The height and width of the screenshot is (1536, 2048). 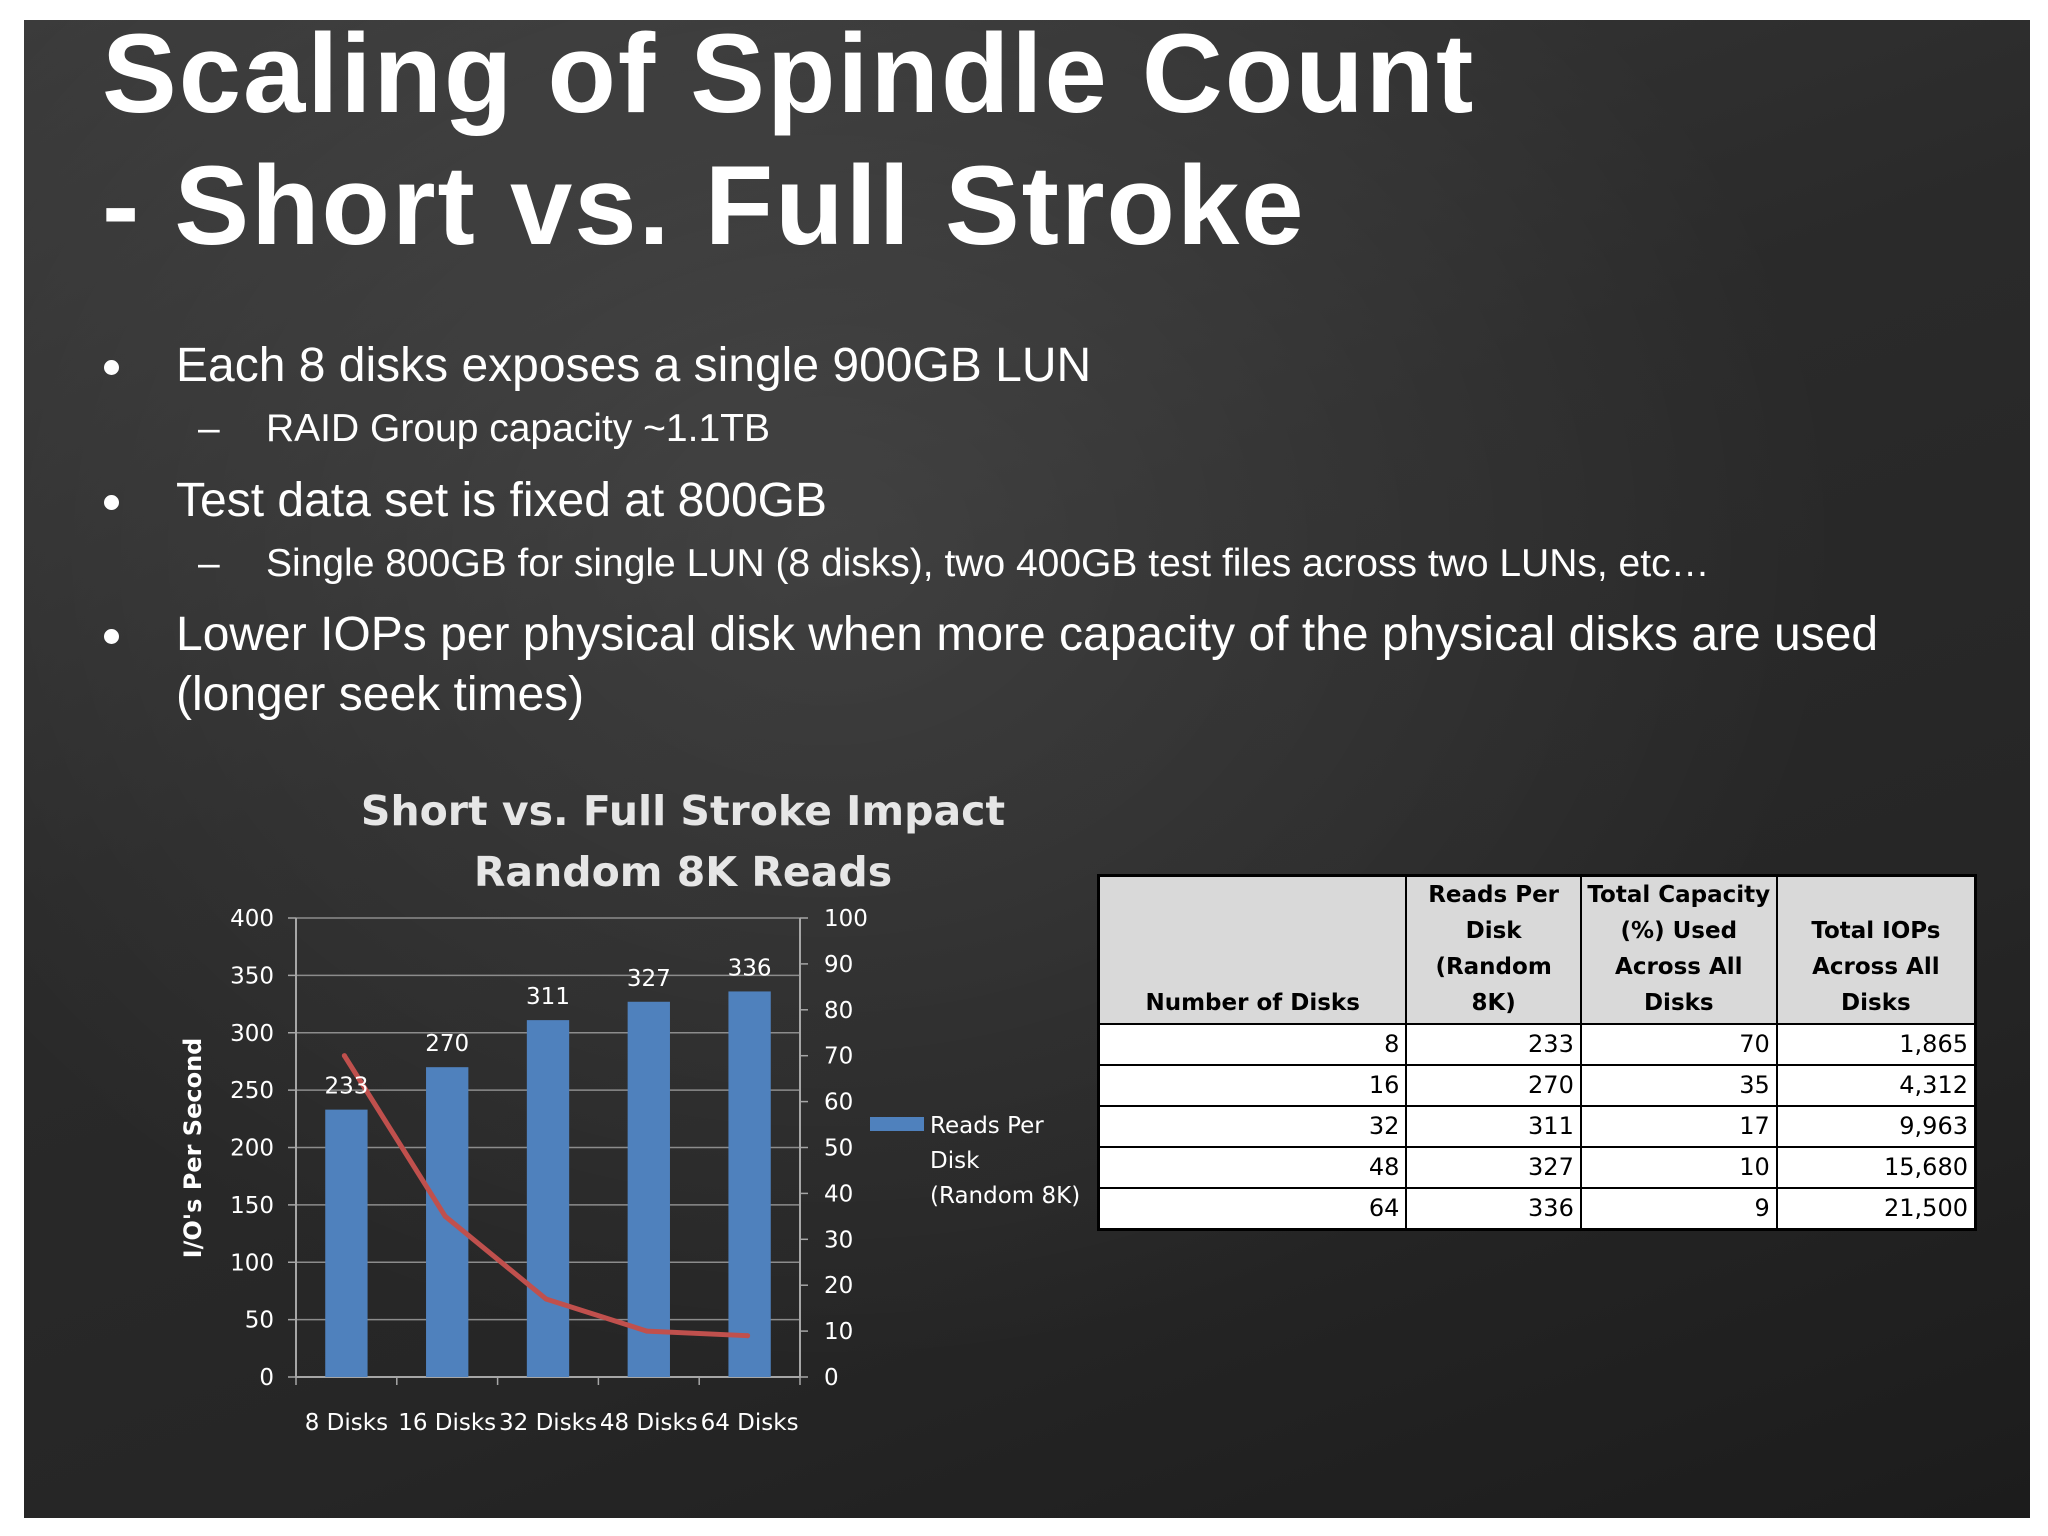 I want to click on table-header-line: Number of Disks, so click(x=1252, y=1003).